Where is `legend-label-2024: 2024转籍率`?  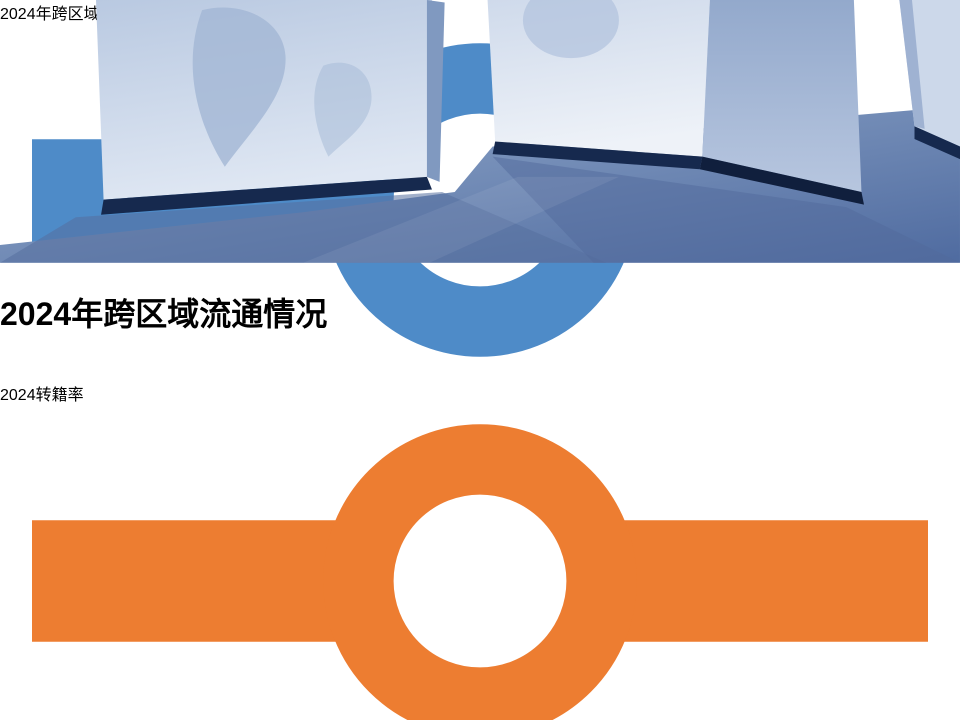 legend-label-2024: 2024转籍率 is located at coordinates (42, 395).